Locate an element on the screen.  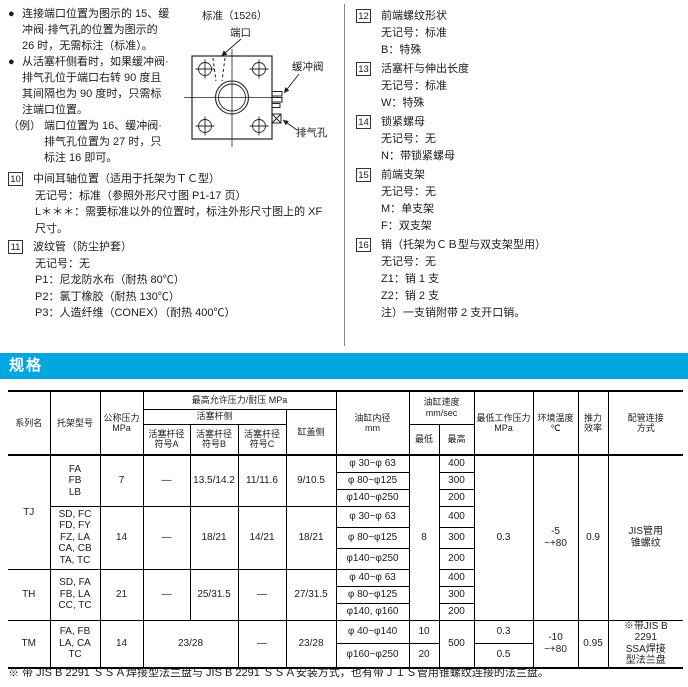
th-rod-c: — is located at coordinates (262, 594).